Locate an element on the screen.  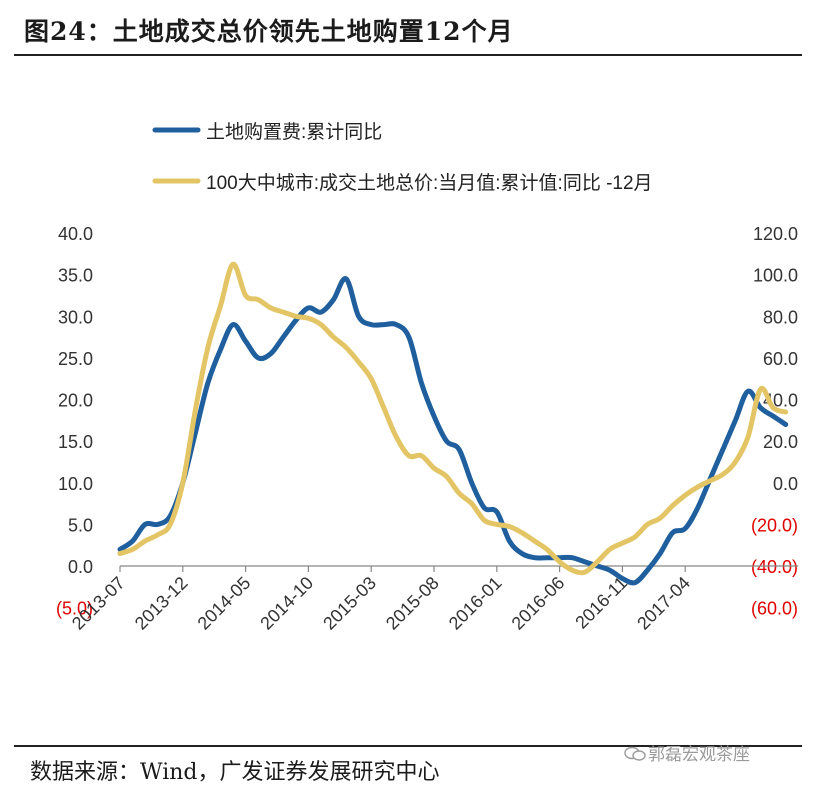
x-tick-label: 2015-08 is located at coordinates (412, 603).